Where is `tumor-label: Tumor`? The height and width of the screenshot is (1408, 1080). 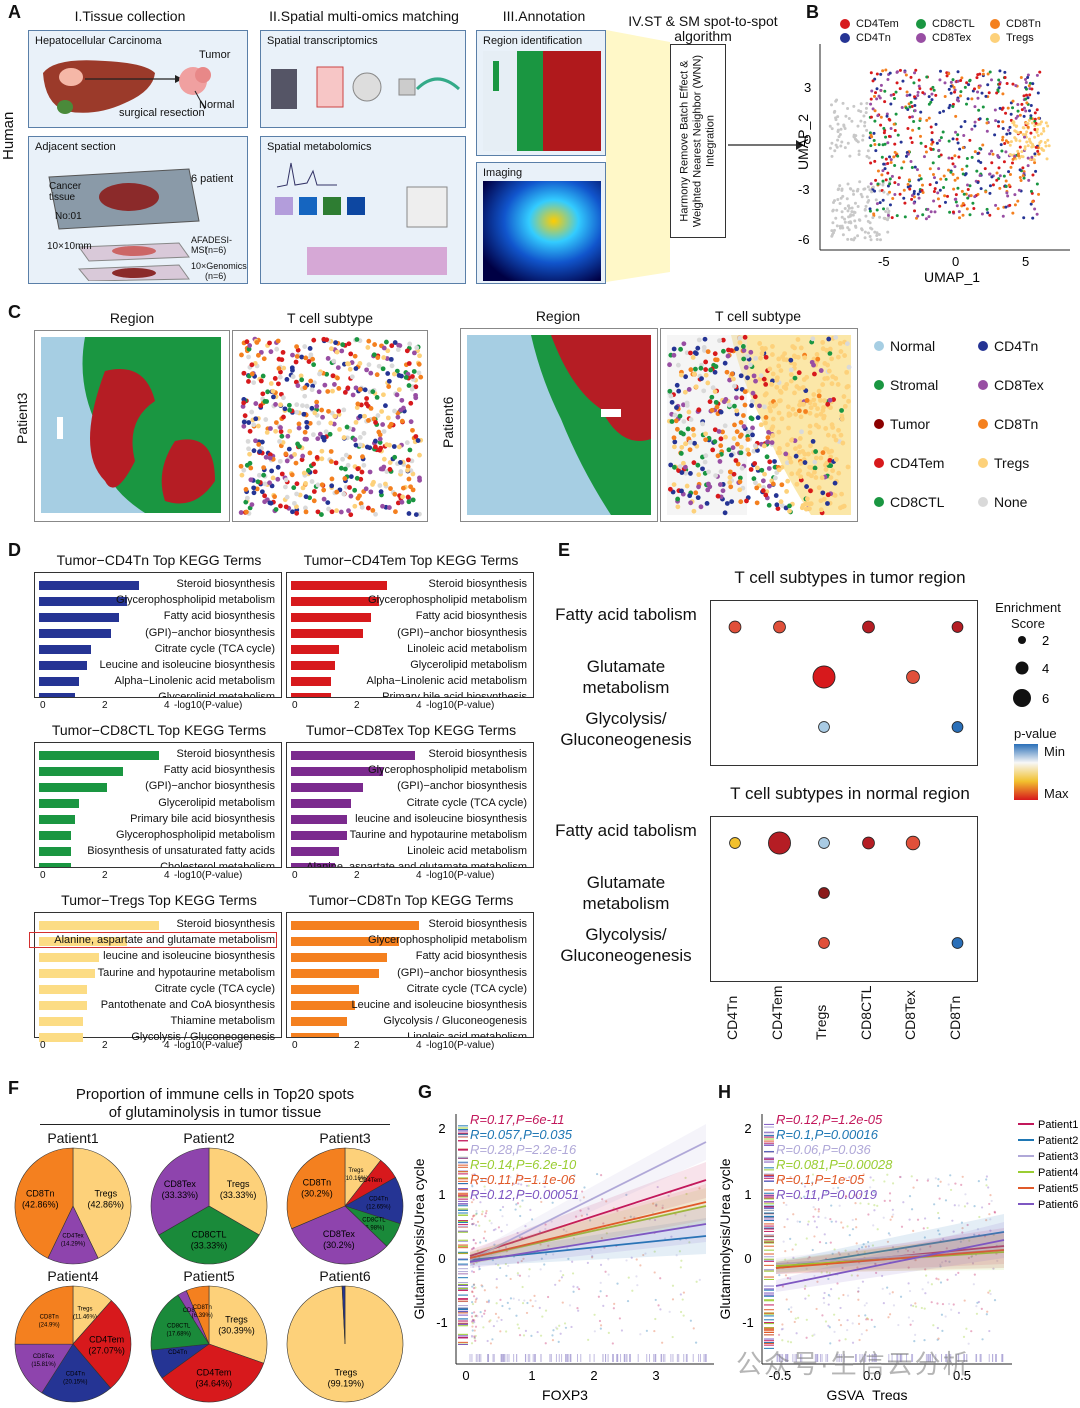 tumor-label: Tumor is located at coordinates (215, 55).